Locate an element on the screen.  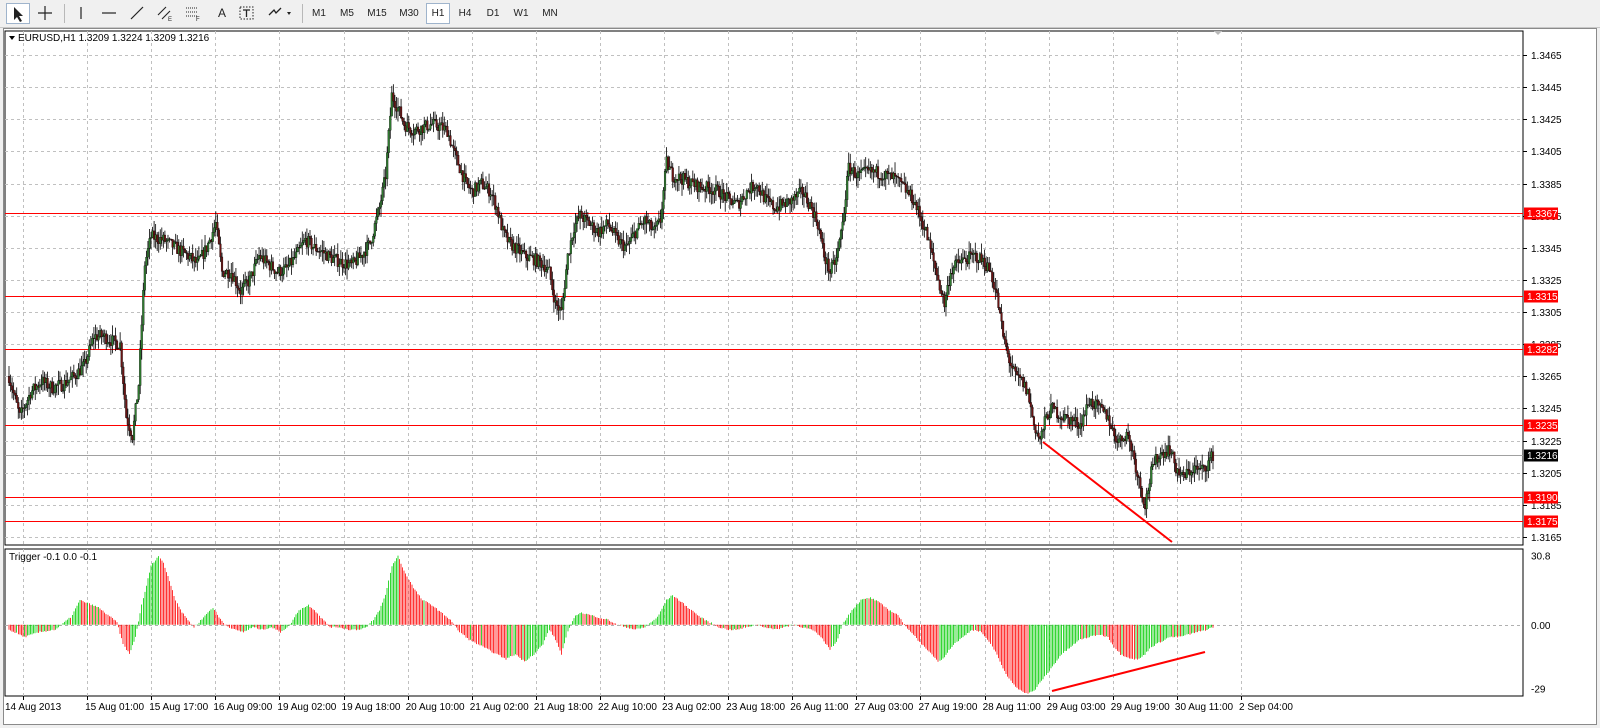
x-tick-label: 27 Aug 19:00 is located at coordinates (947, 707).